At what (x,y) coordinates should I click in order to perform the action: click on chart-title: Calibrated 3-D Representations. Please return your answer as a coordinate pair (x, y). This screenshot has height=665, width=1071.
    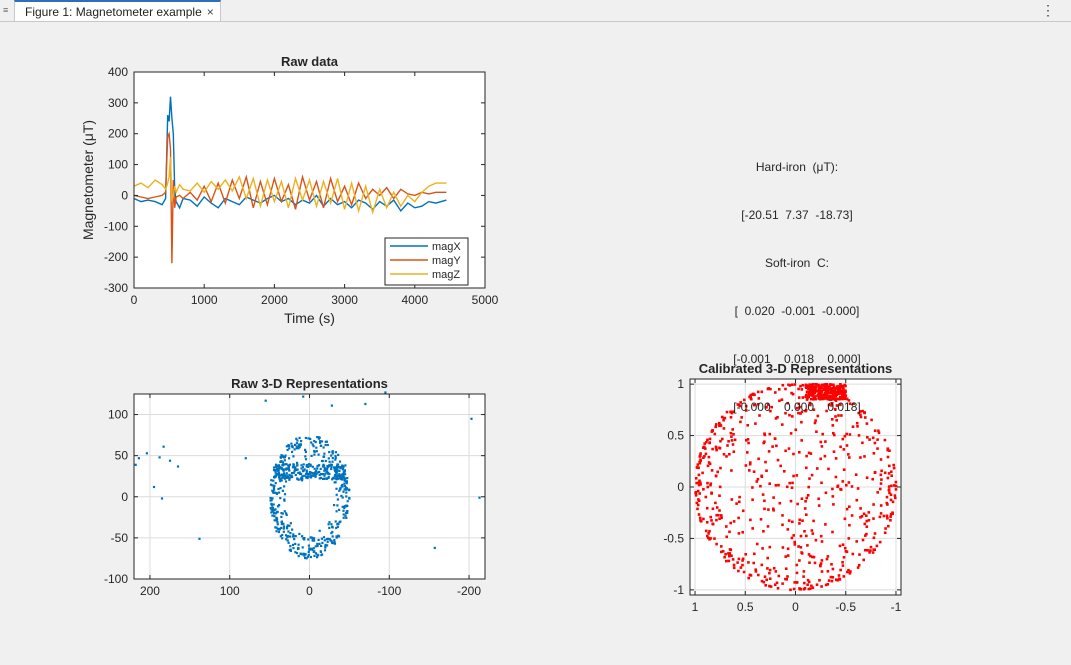
    Looking at the image, I should click on (796, 368).